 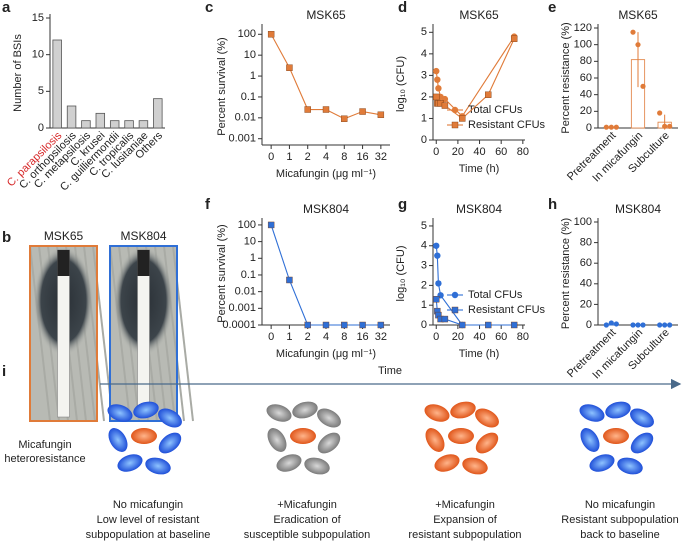 I want to click on y-tick-label: 5, so click(x=41, y=91).